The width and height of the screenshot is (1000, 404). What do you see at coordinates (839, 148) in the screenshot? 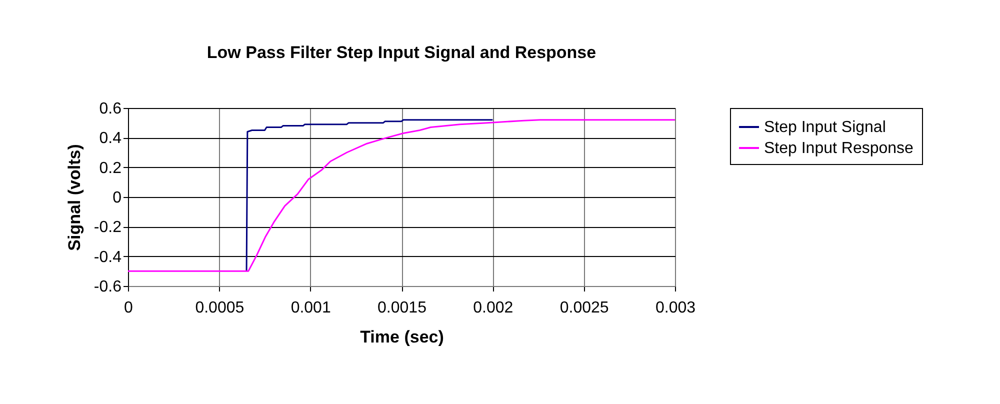
I see `legend-label: Step Input Response` at bounding box center [839, 148].